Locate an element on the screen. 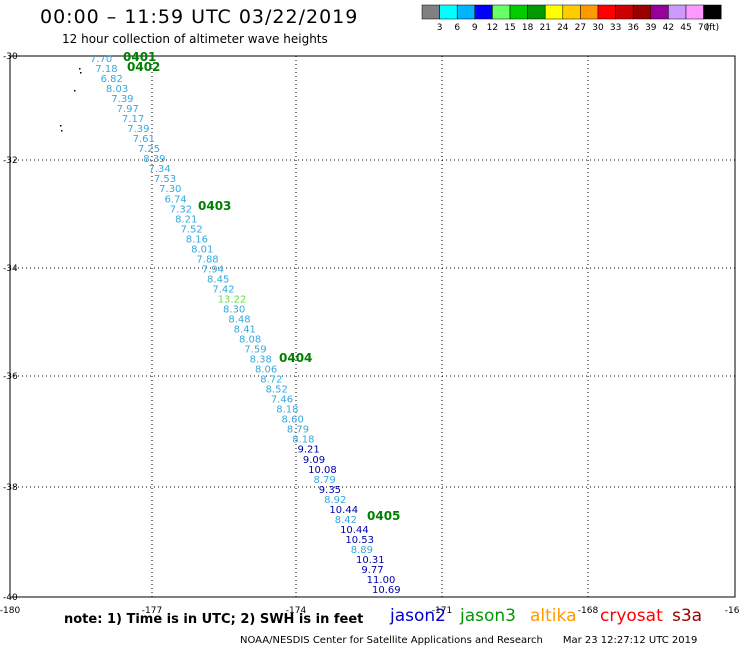  pass-time-label: 0401 is located at coordinates (139, 57).